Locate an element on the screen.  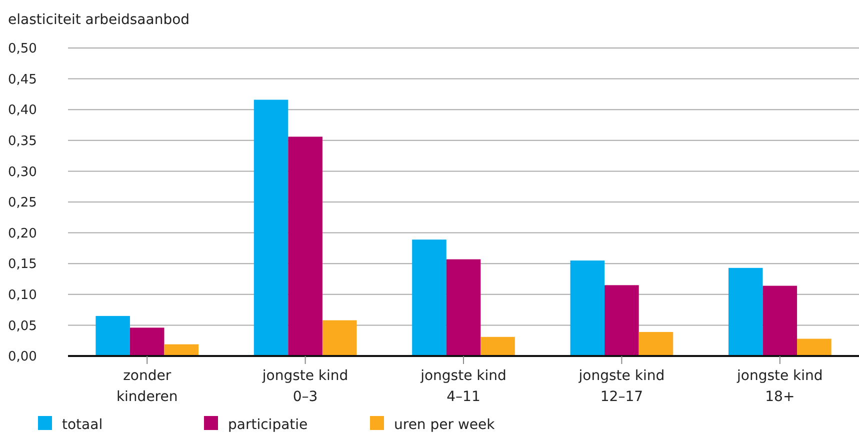
y-tick-label: 0,50 is located at coordinates (22, 49).